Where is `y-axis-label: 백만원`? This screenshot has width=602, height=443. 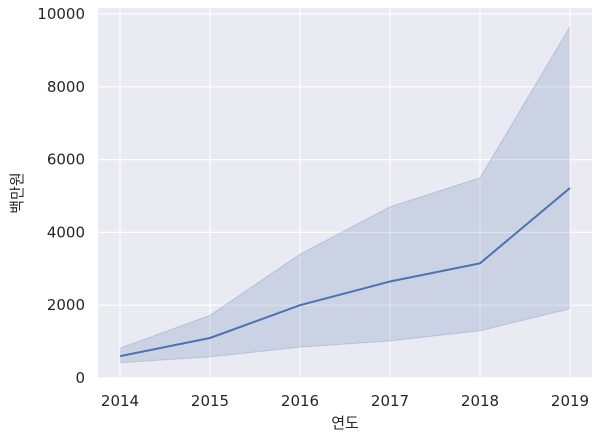 y-axis-label: 백만원 is located at coordinates (17, 192).